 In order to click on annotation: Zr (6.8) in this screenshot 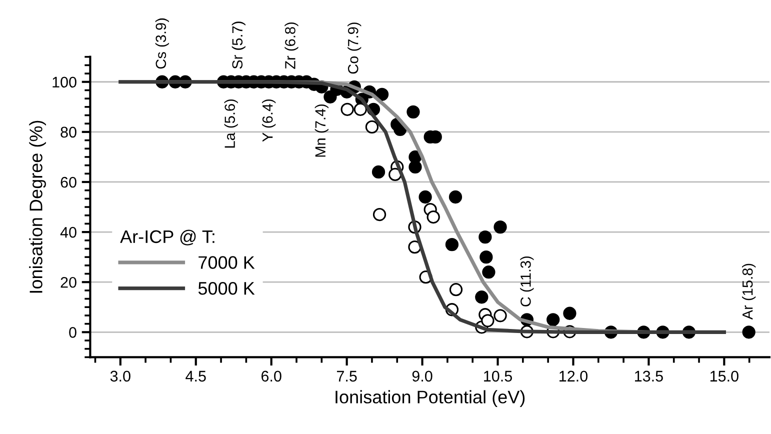, I will do `click(291, 45)`.